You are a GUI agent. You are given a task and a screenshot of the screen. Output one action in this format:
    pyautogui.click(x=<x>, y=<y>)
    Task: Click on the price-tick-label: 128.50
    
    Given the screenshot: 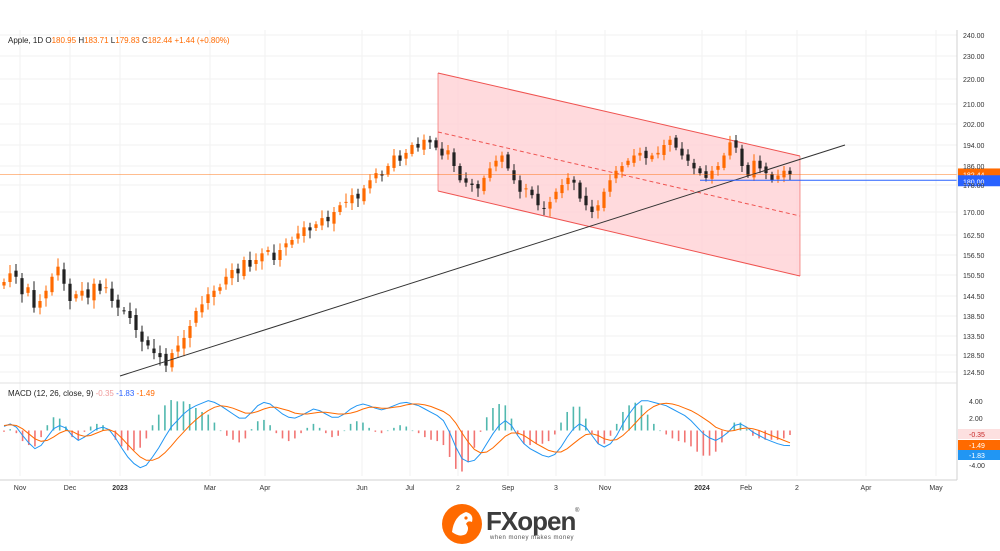 What is the action you would take?
    pyautogui.click(x=974, y=356)
    